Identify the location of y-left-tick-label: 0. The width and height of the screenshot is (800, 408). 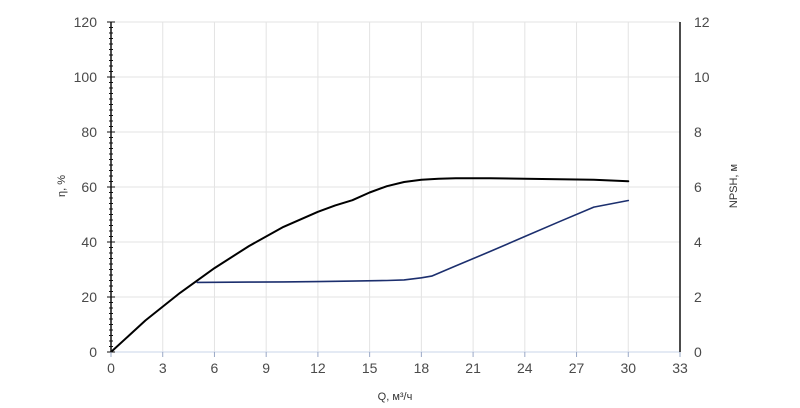
(93, 352).